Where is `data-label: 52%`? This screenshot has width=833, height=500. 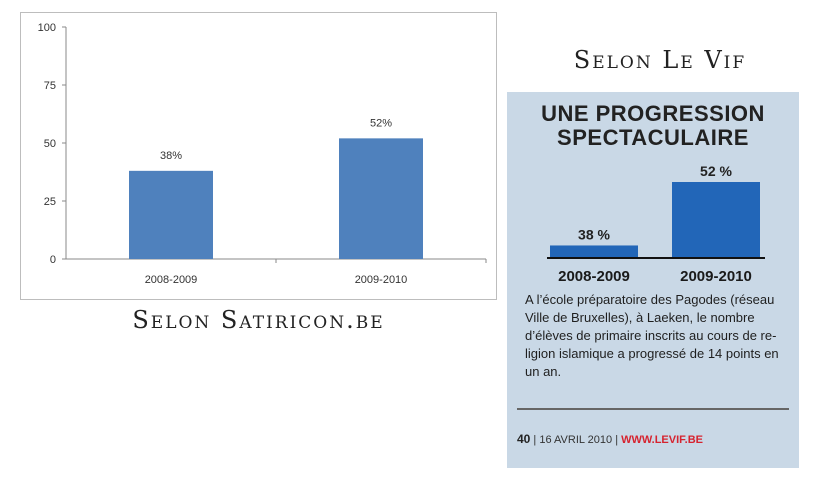 data-label: 52% is located at coordinates (381, 123).